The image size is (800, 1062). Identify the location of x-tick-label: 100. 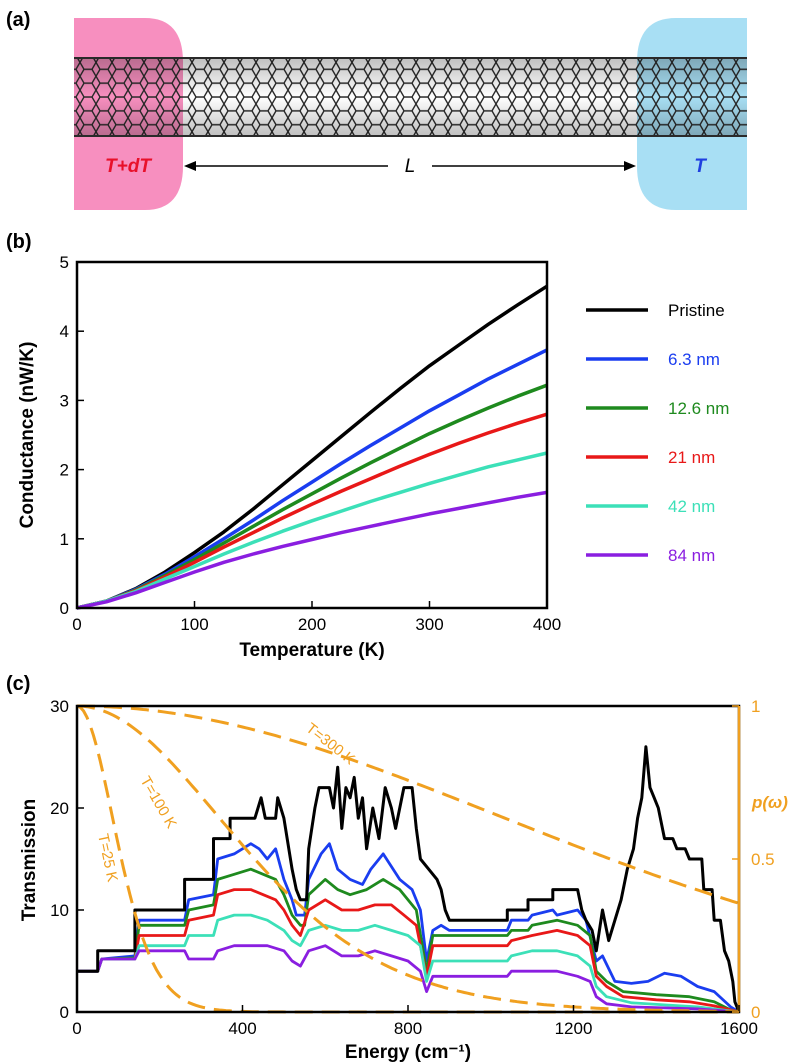
(194, 624).